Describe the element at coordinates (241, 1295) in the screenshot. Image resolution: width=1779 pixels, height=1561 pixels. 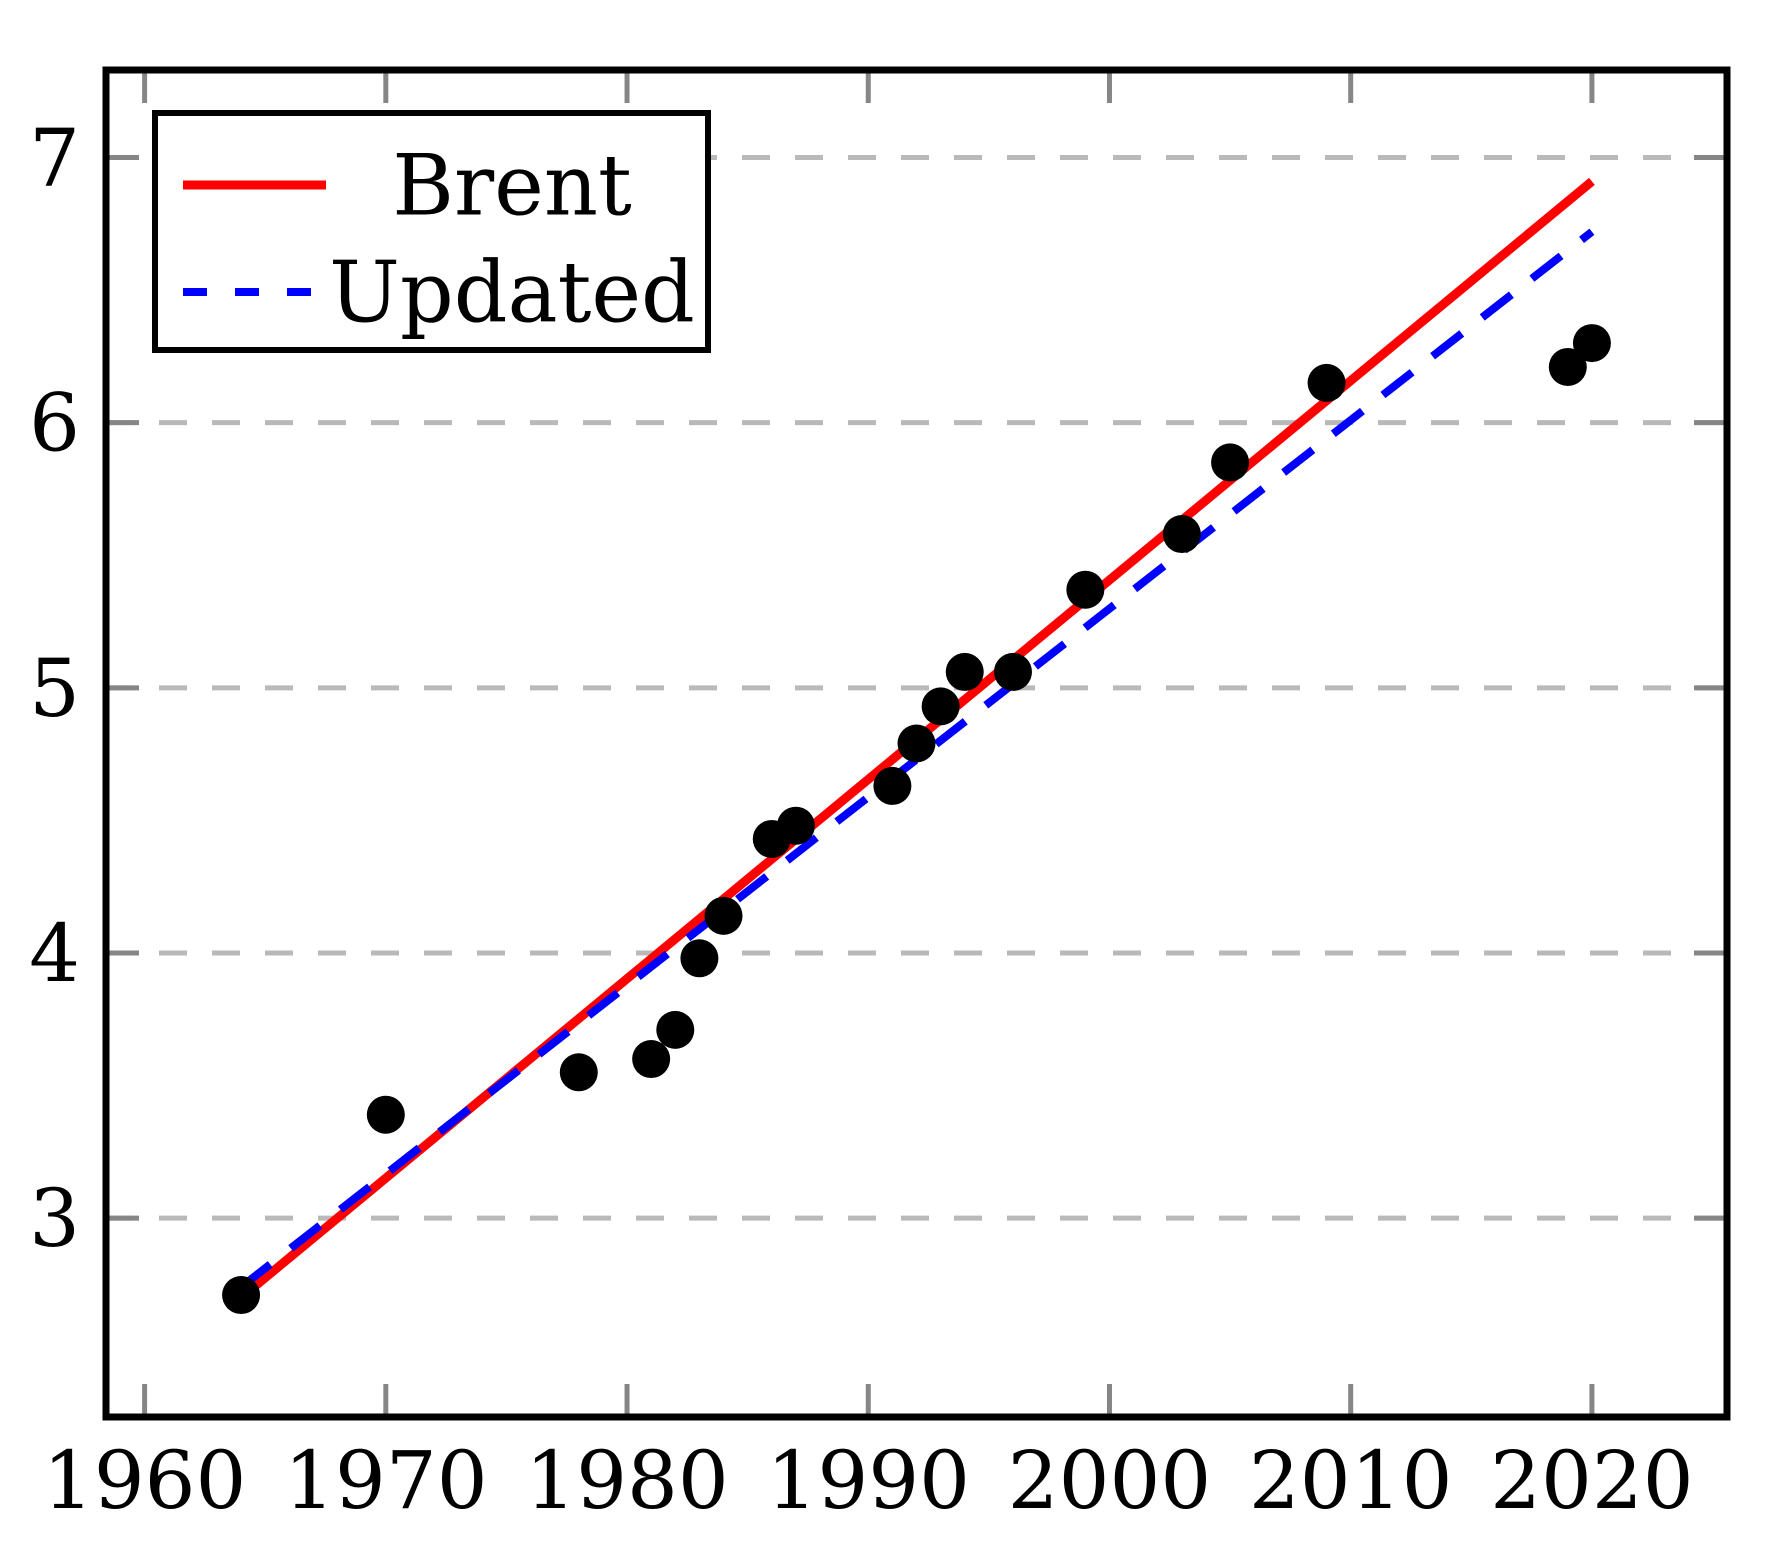
I see `data-point-1964` at that location.